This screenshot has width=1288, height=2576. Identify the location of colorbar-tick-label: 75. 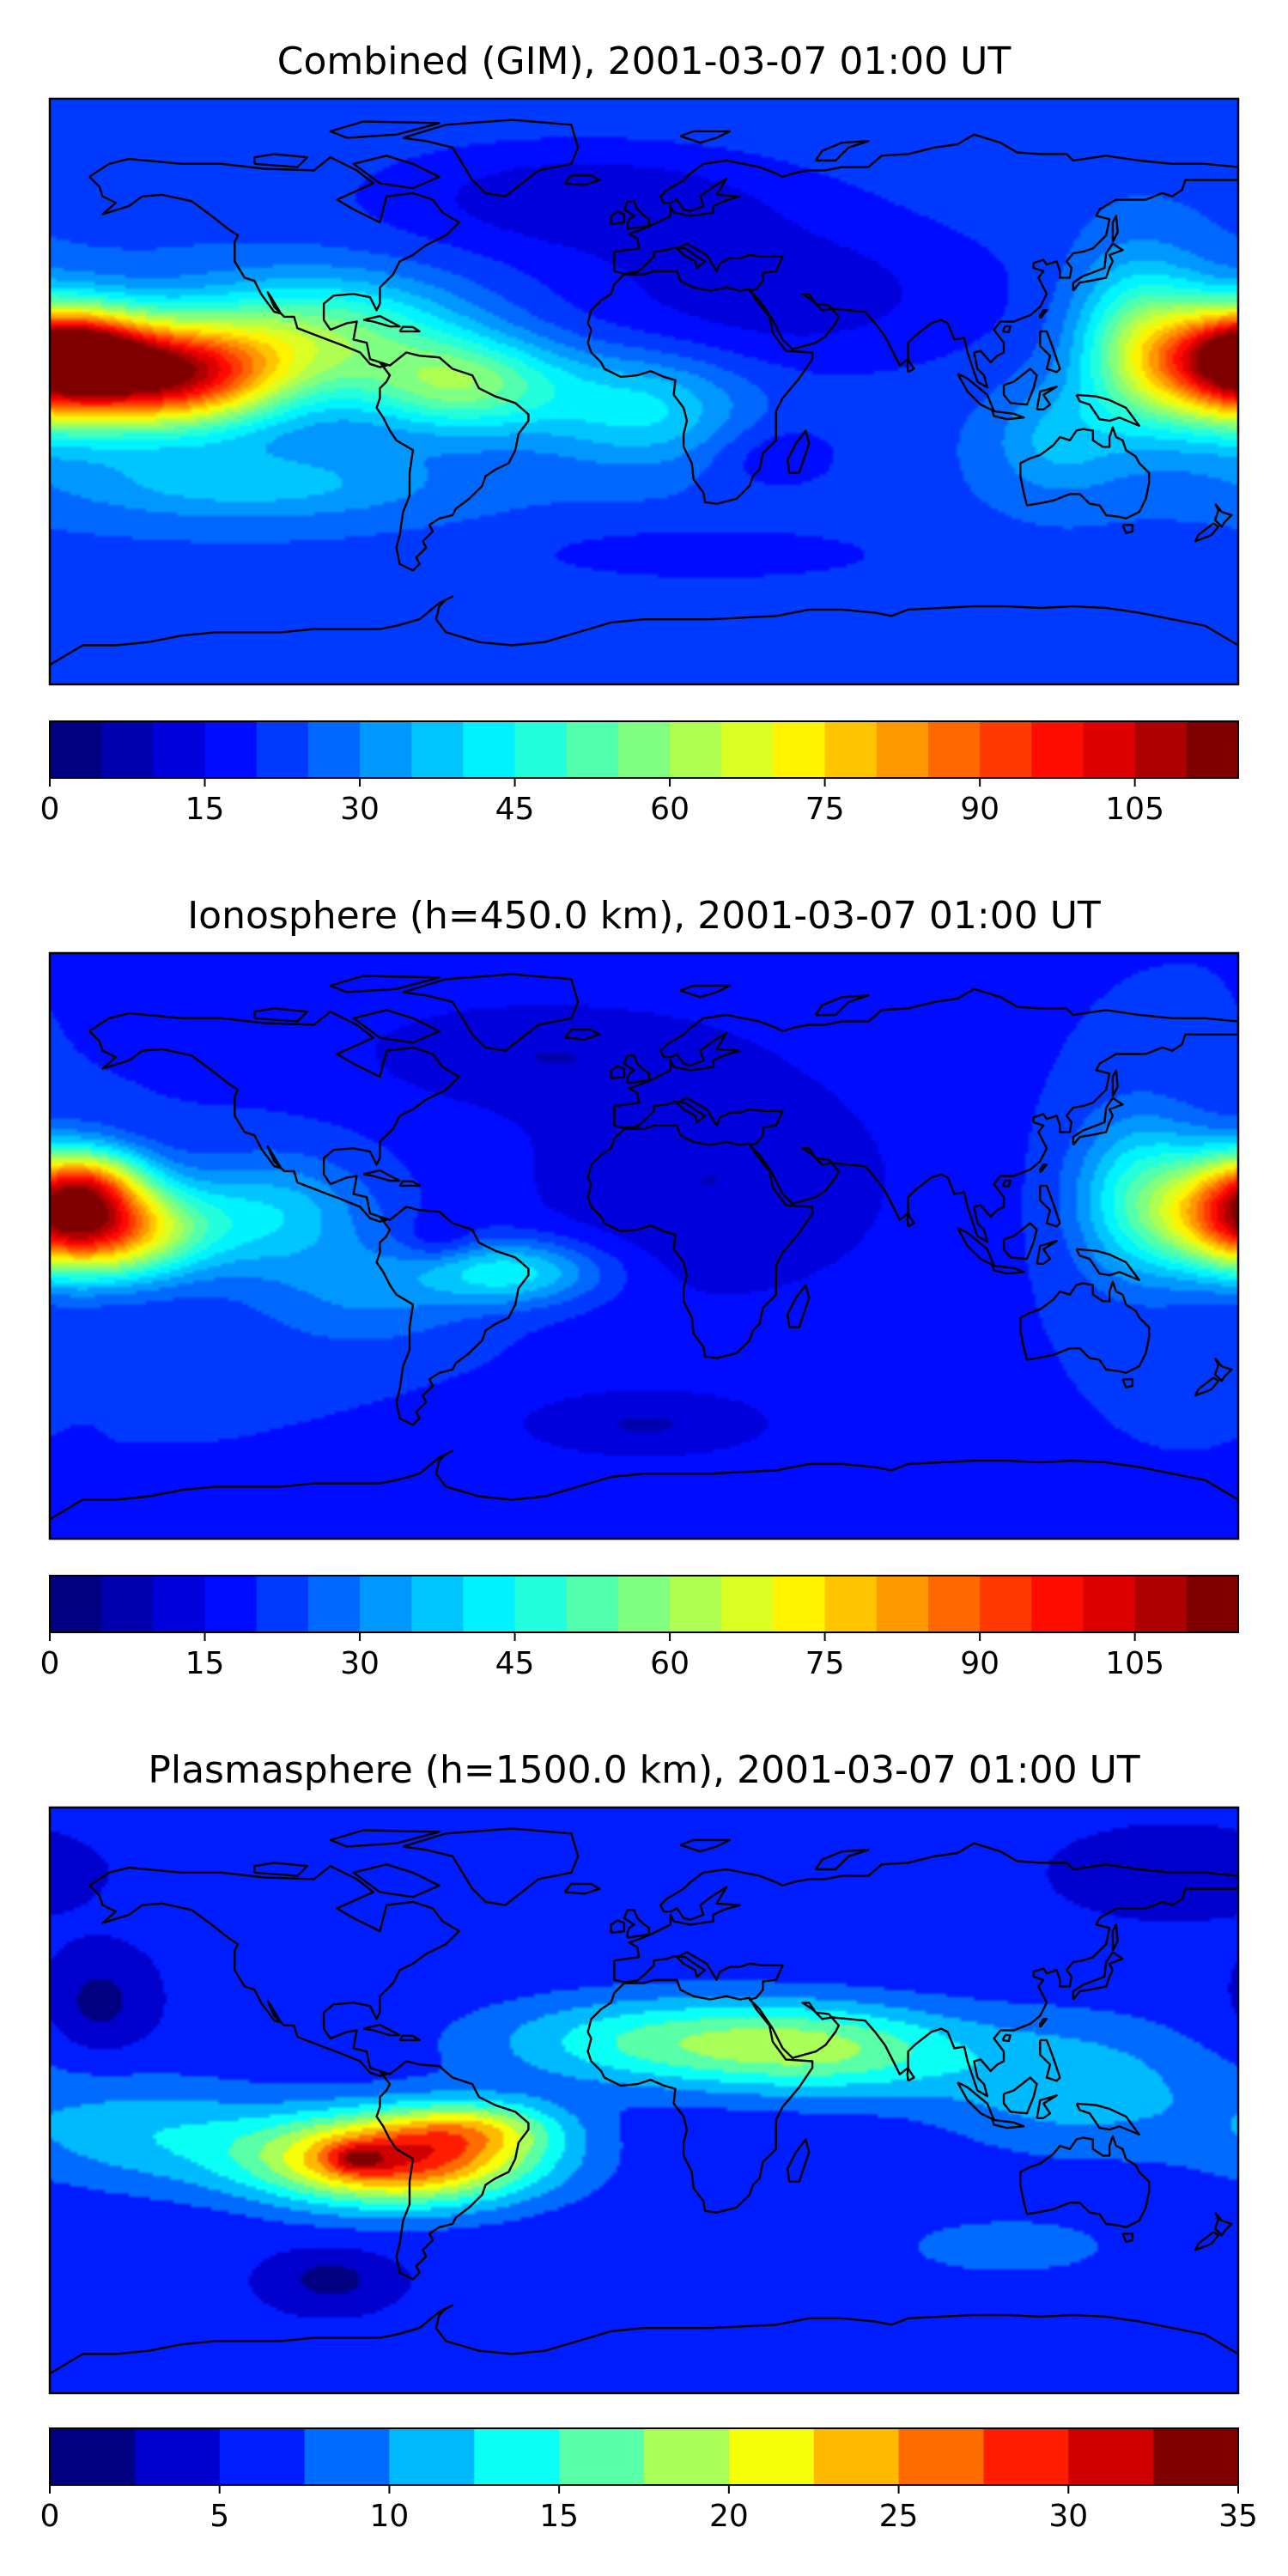
(825, 1664).